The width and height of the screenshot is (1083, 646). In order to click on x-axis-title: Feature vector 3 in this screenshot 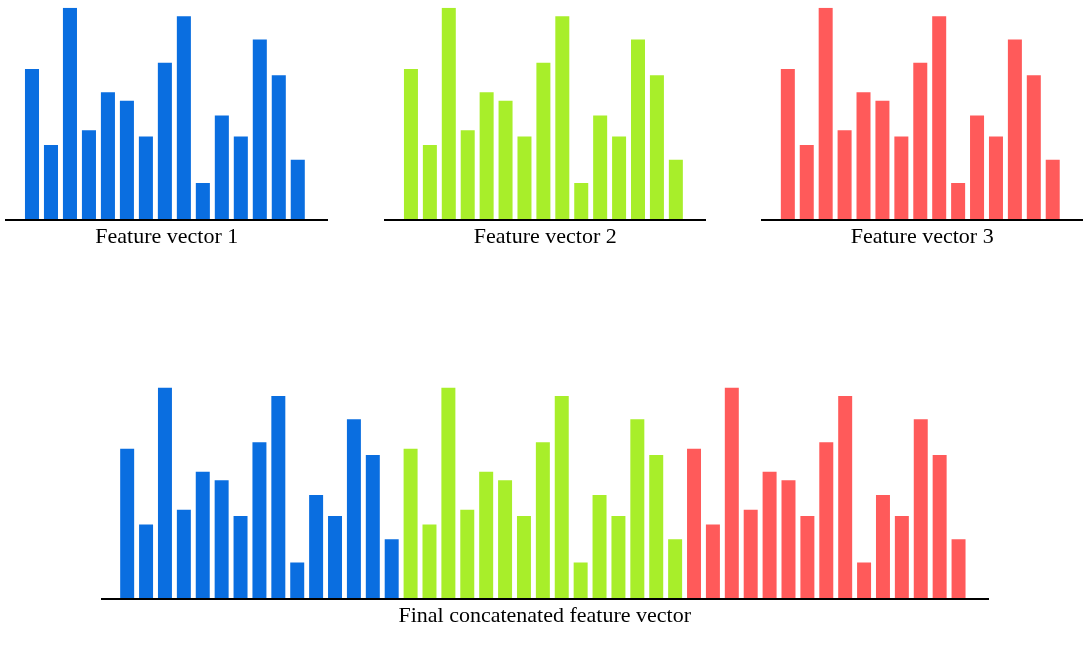, I will do `click(922, 236)`.